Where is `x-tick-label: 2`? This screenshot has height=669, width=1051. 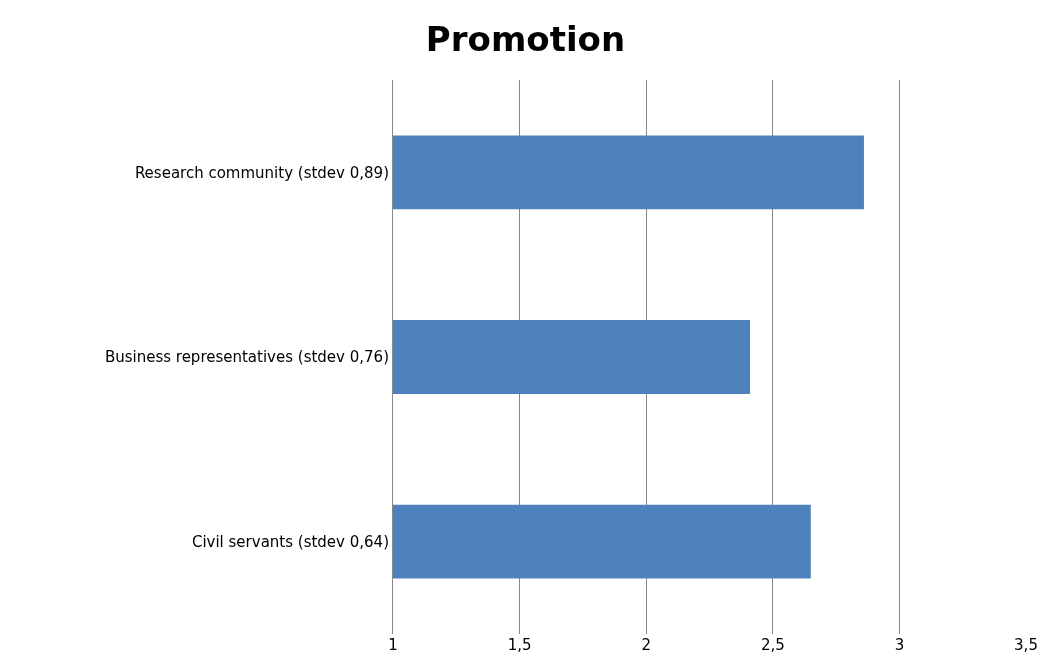 x-tick-label: 2 is located at coordinates (646, 645).